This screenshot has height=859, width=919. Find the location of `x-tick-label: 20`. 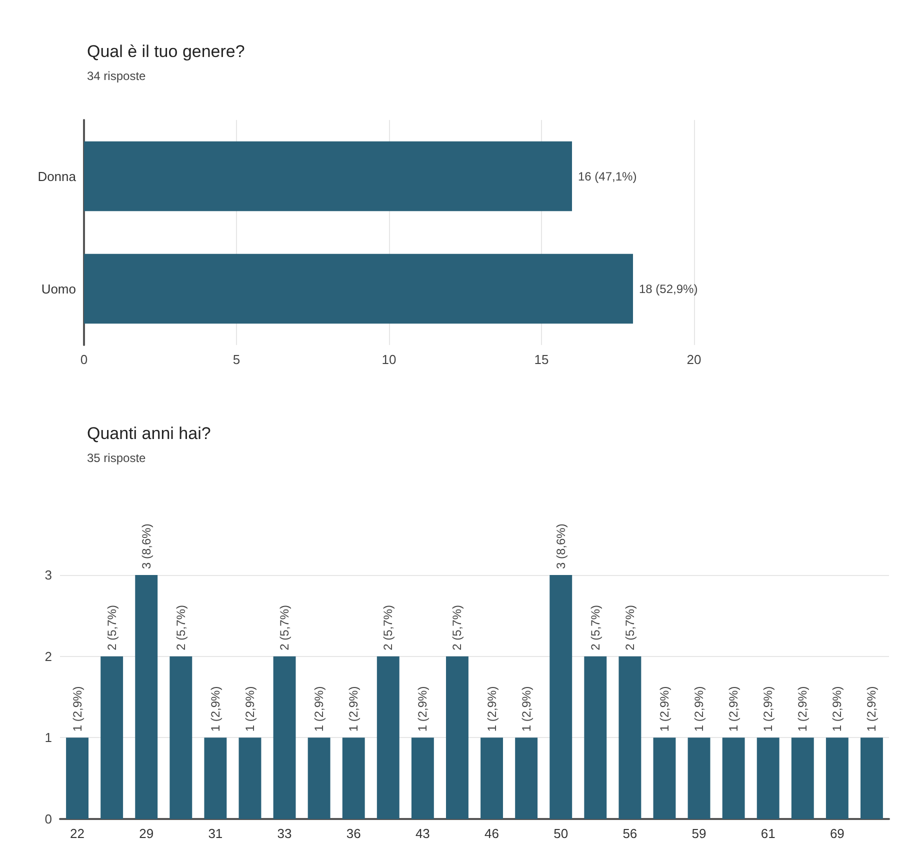

x-tick-label: 20 is located at coordinates (694, 359).